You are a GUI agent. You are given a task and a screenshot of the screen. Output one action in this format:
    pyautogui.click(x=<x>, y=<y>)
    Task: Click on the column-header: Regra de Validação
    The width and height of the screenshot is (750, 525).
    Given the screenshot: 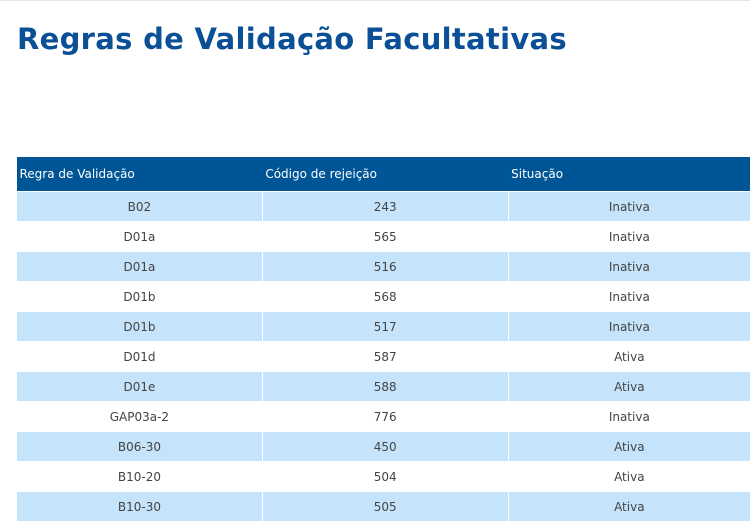 What is the action you would take?
    pyautogui.click(x=139, y=174)
    